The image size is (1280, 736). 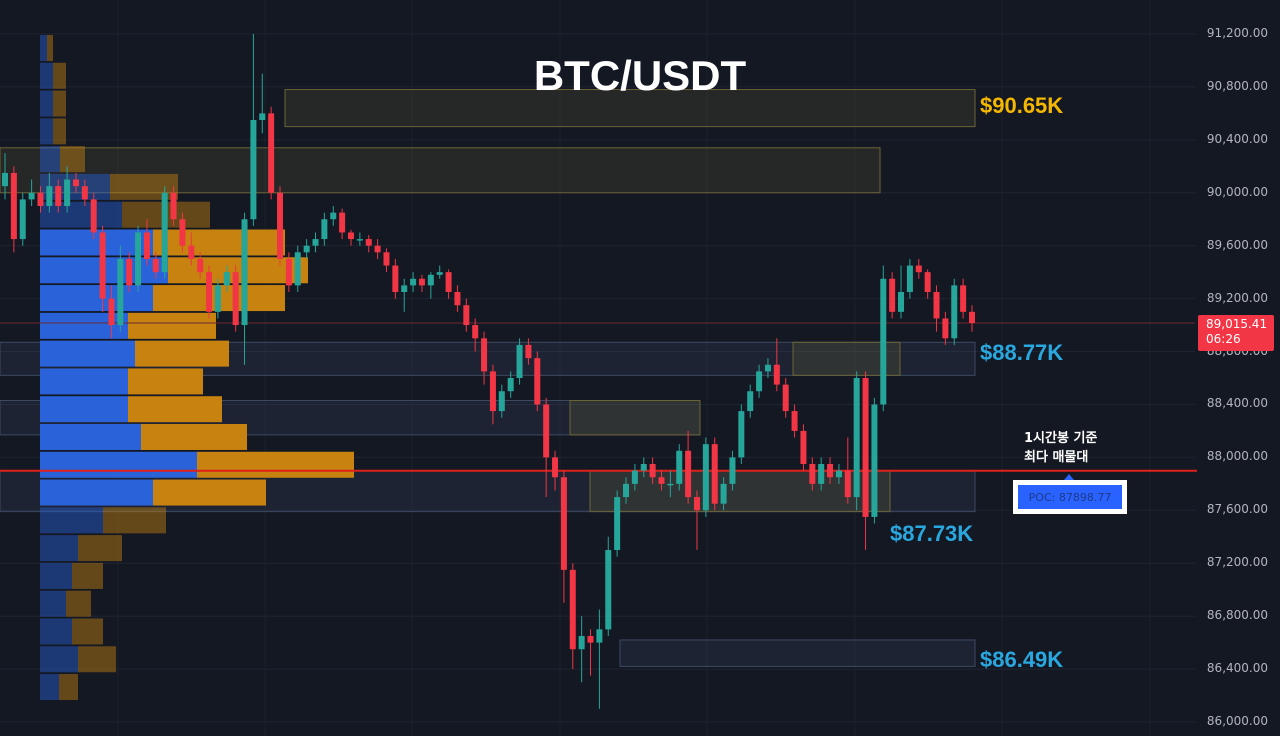 What do you see at coordinates (1237, 721) in the screenshot?
I see `price-axis-tick: 86,000.00` at bounding box center [1237, 721].